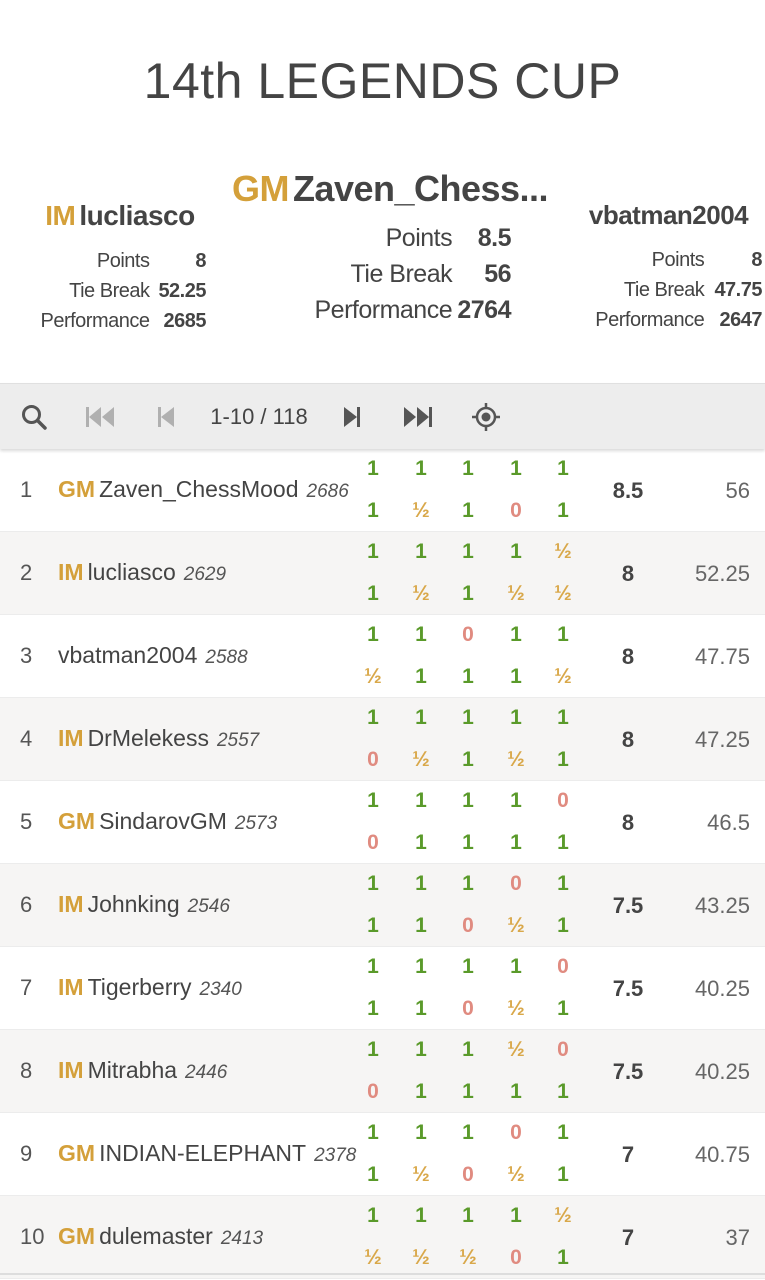 This screenshot has height=1280, width=765. Describe the element at coordinates (158, 738) in the screenshot. I see `player-link: IM DrMelekess 2557` at that location.